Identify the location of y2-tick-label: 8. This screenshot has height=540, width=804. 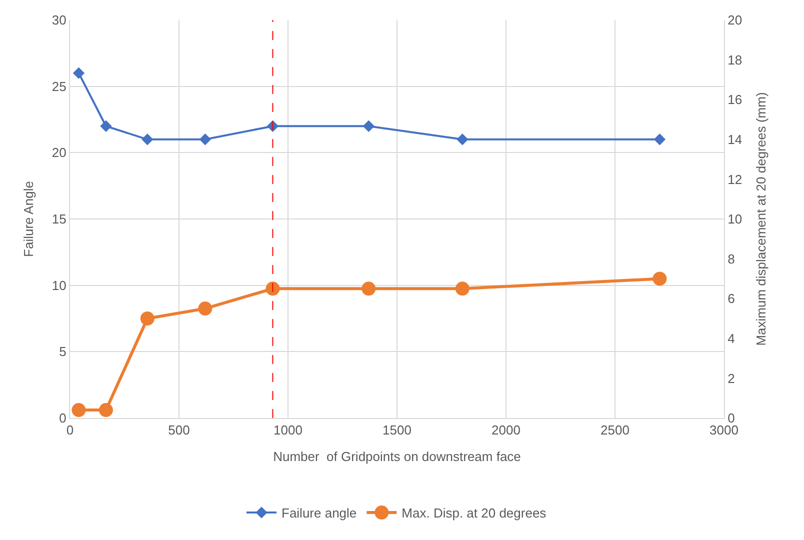
(731, 258).